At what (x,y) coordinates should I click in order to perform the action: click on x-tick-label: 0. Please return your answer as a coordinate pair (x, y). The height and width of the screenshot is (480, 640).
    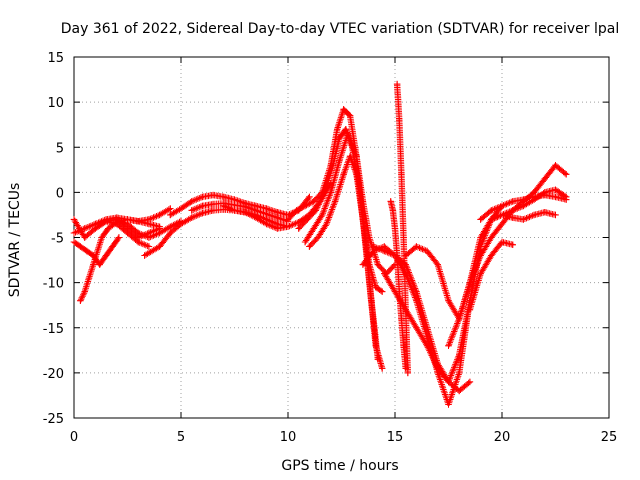
    Looking at the image, I should click on (74, 437).